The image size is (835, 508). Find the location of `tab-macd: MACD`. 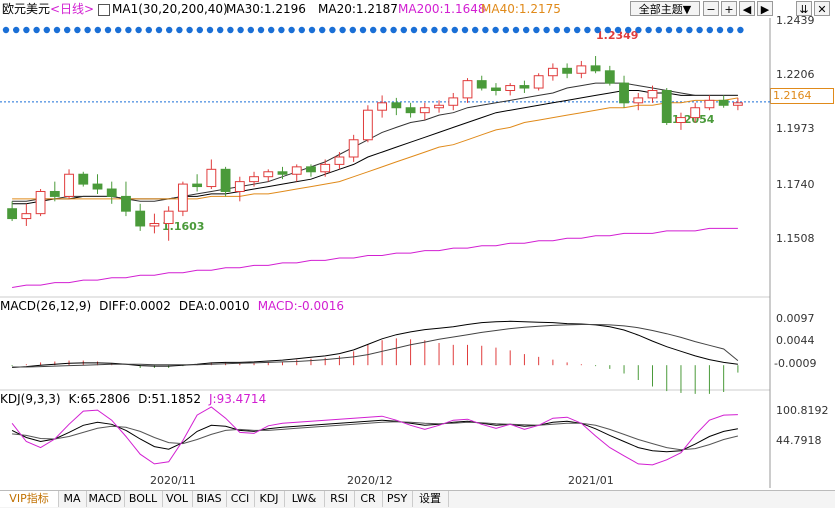

tab-macd: MACD is located at coordinates (105, 499).